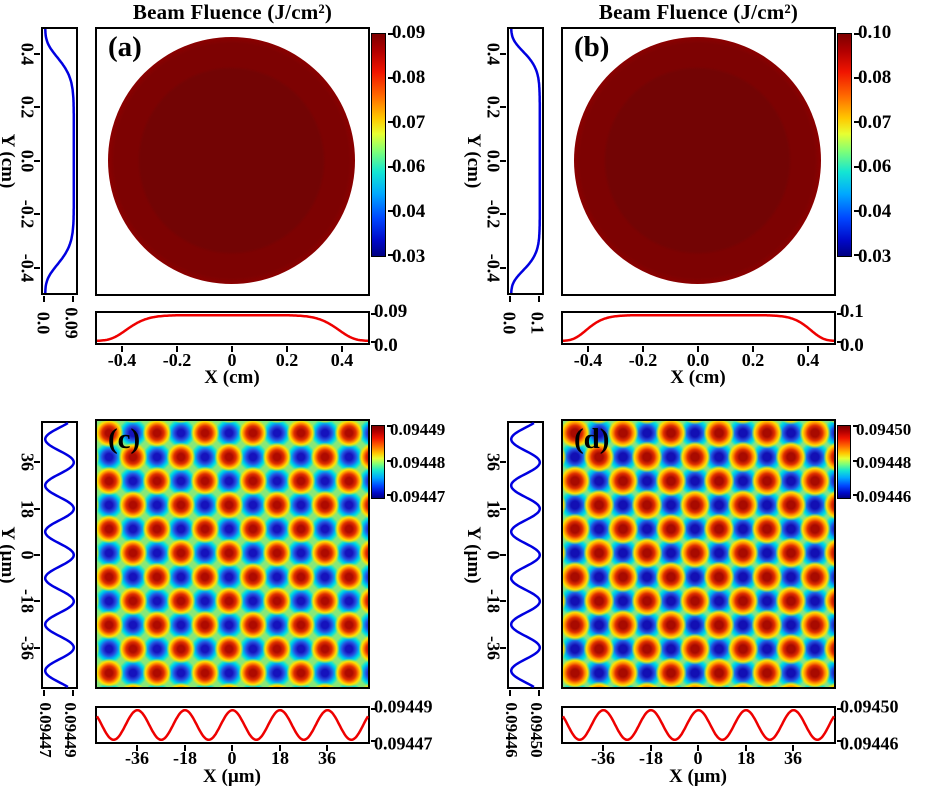 This screenshot has width=926, height=788. What do you see at coordinates (592, 439) in the screenshot?
I see `panel-letter: (d)` at bounding box center [592, 439].